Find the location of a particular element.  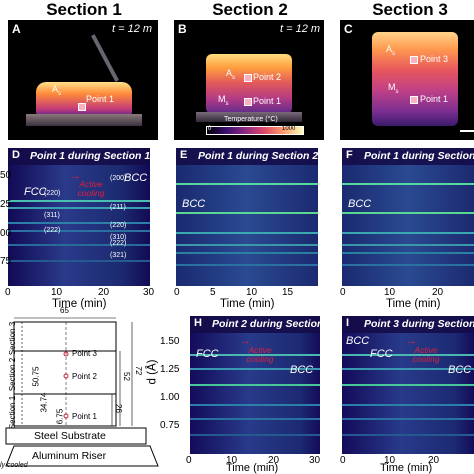

dim-34-74: 34.74 is located at coordinates (44, 402).